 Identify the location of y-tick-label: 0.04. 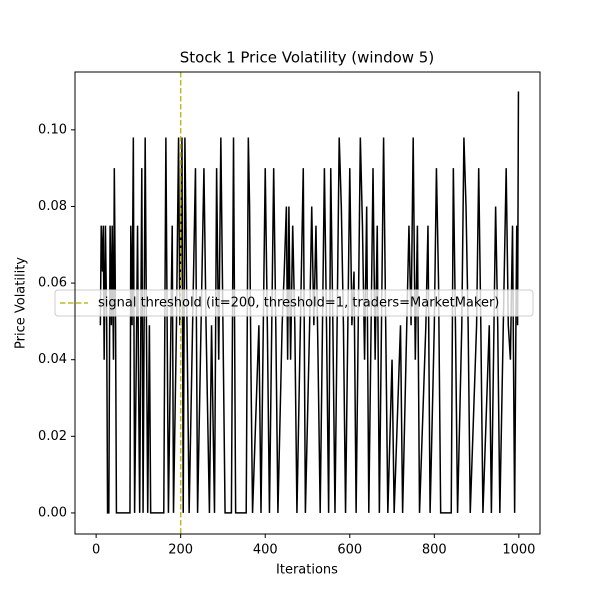
(52, 359).